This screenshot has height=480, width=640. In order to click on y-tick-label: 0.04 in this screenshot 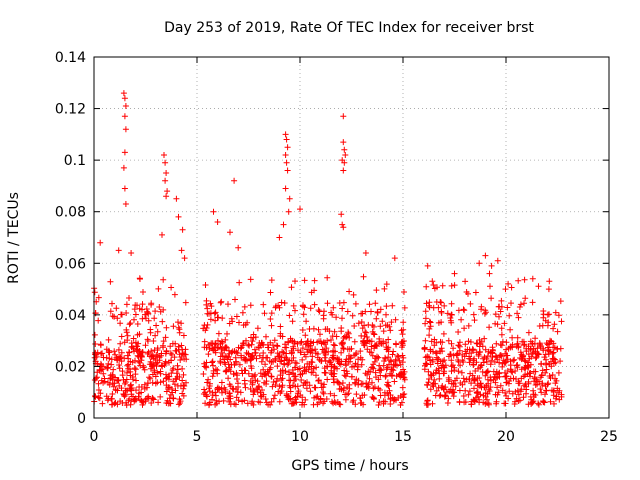, I will do `click(70, 316)`.